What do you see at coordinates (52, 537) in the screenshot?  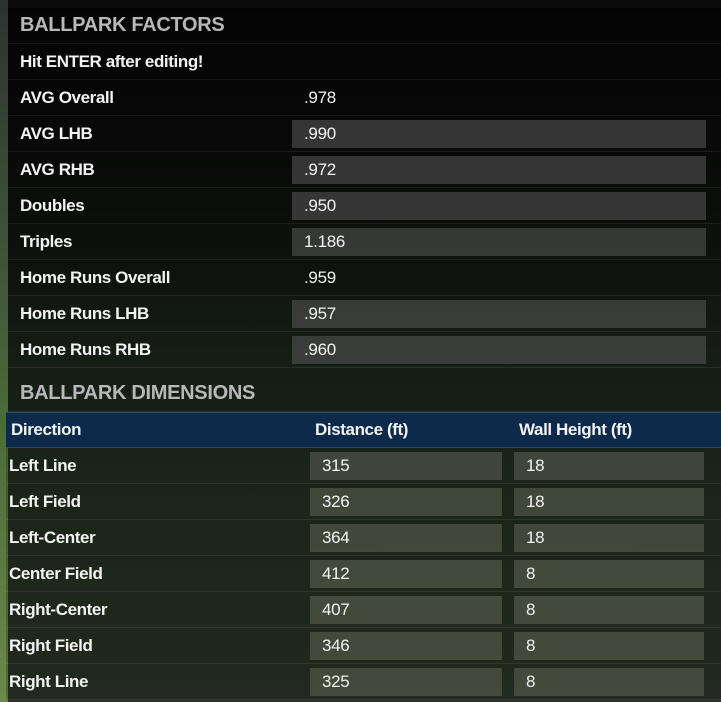 I see `direction-label: Left-Center` at bounding box center [52, 537].